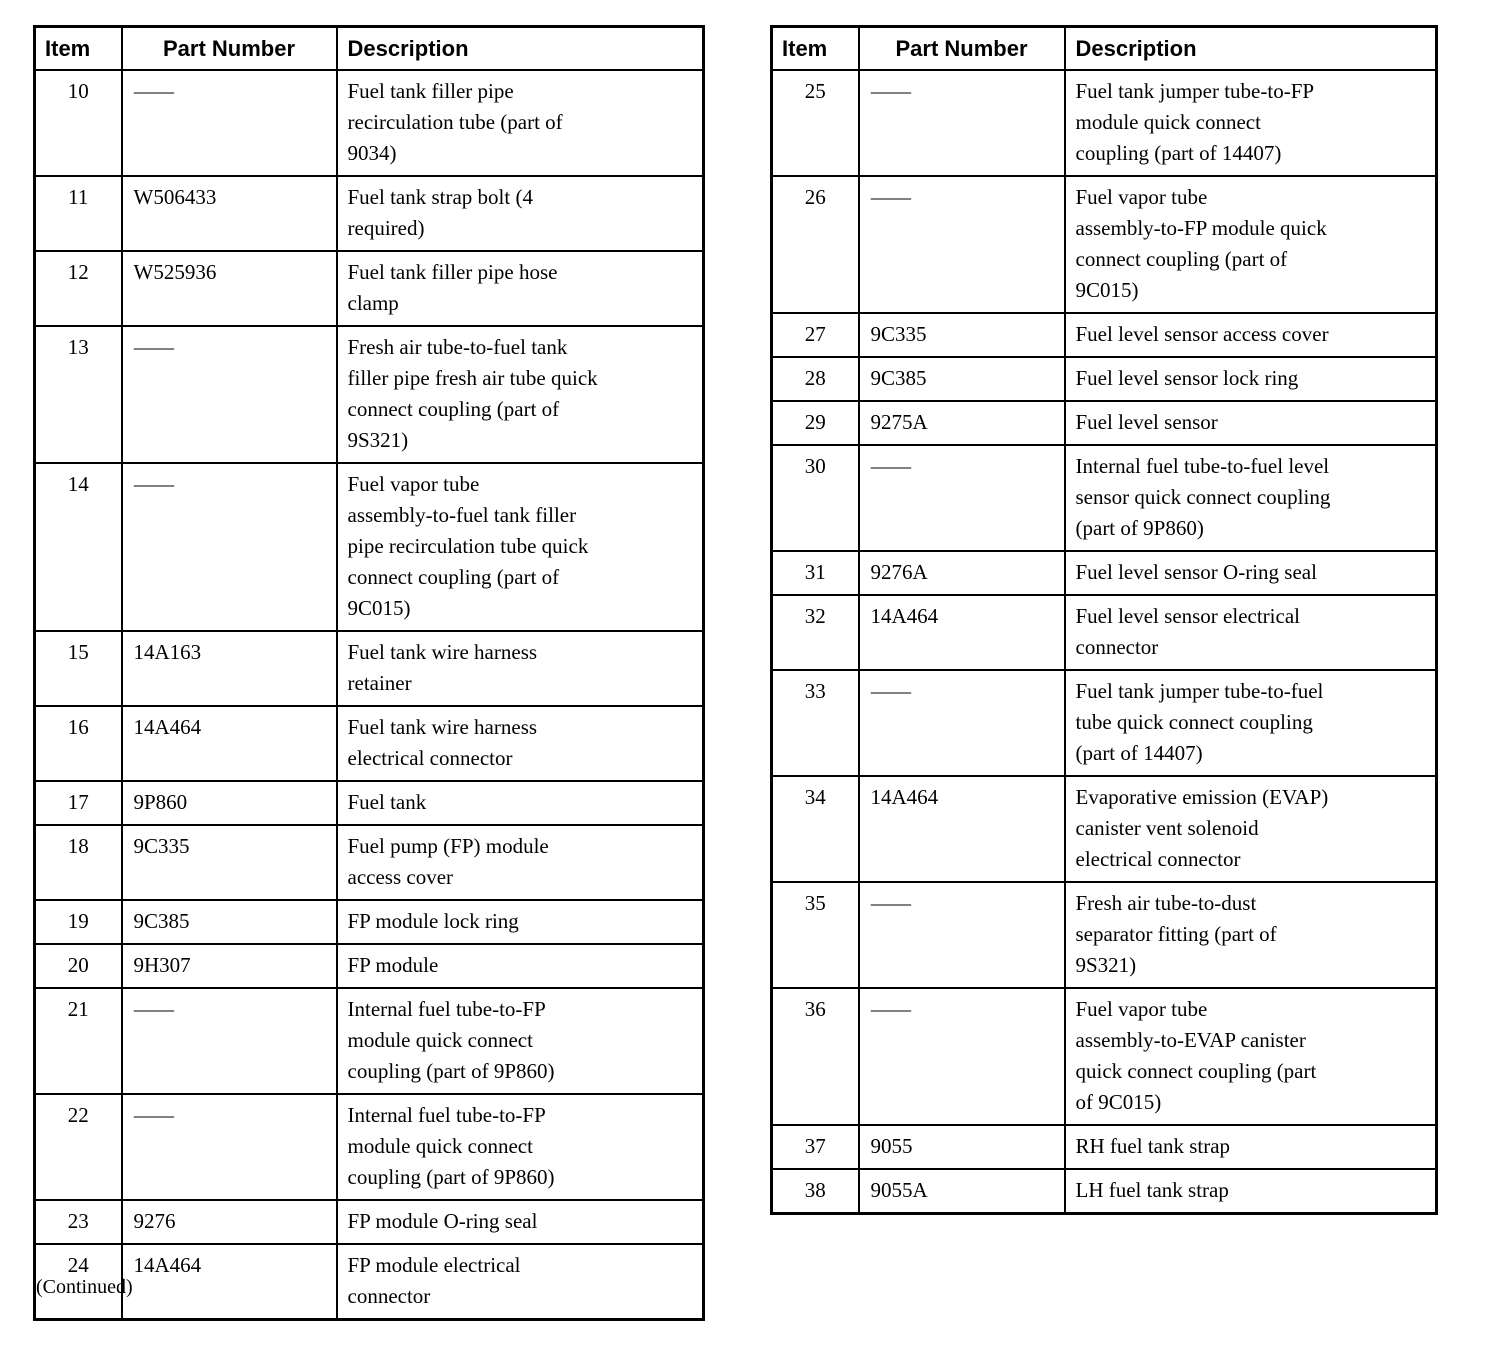 Image resolution: width=1504 pixels, height=1350 pixels. I want to click on table-row: 23 9276 FP module O-ring seal, so click(369, 1222).